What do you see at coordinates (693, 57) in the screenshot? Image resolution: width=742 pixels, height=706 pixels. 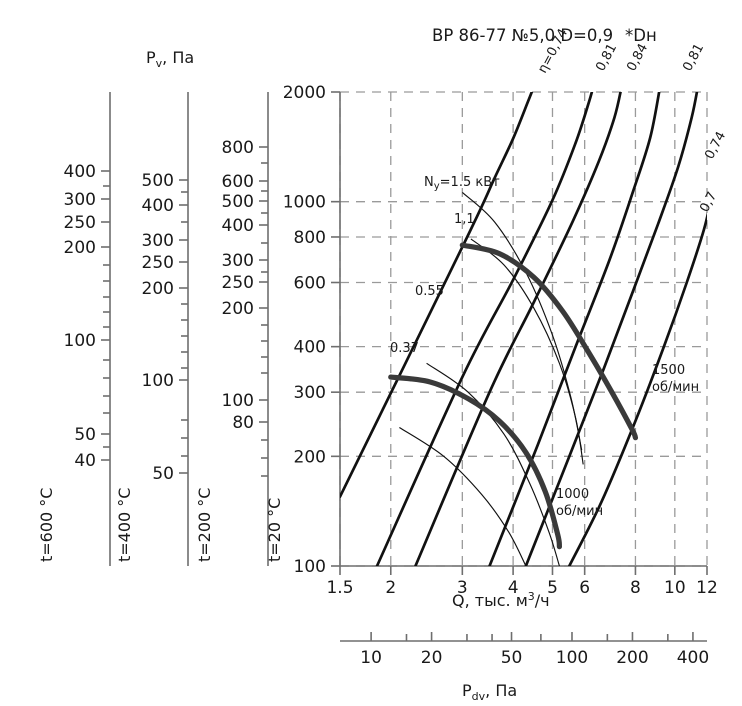 I see `efficiency-label-3: 0,81` at bounding box center [693, 57].